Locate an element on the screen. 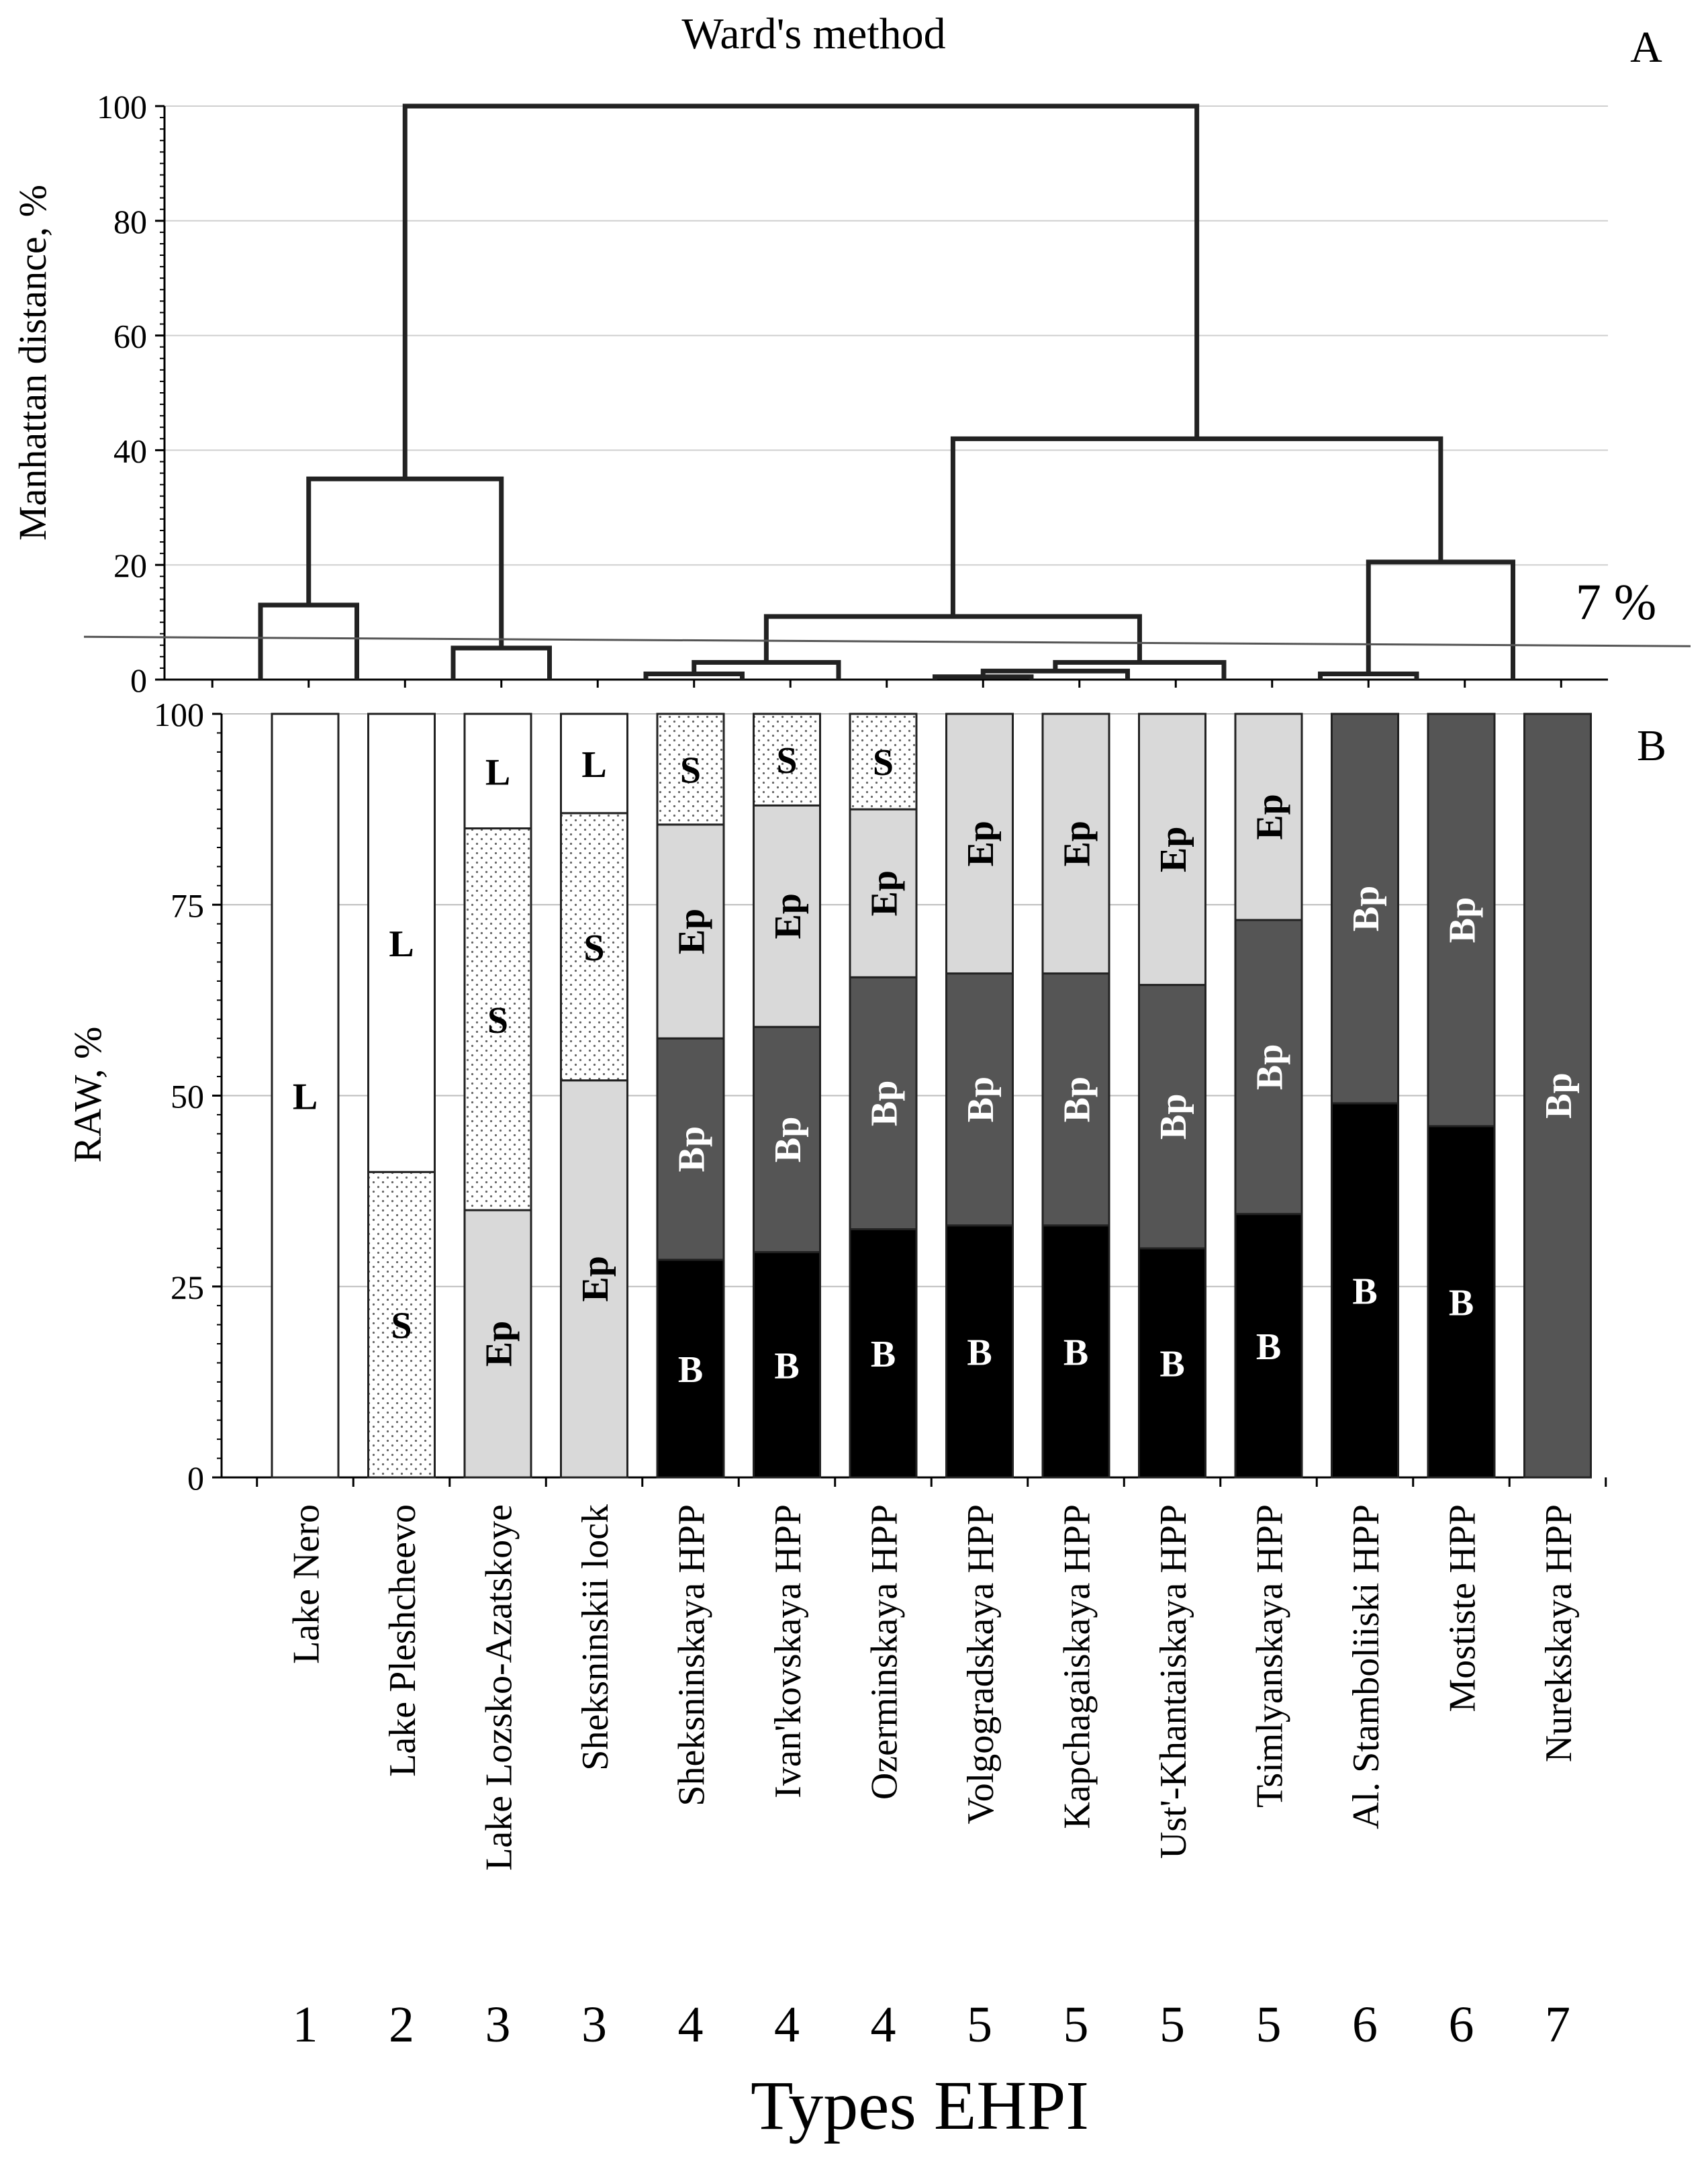 The image size is (1708, 2157). bar-tick-label: 100 is located at coordinates (179, 715).